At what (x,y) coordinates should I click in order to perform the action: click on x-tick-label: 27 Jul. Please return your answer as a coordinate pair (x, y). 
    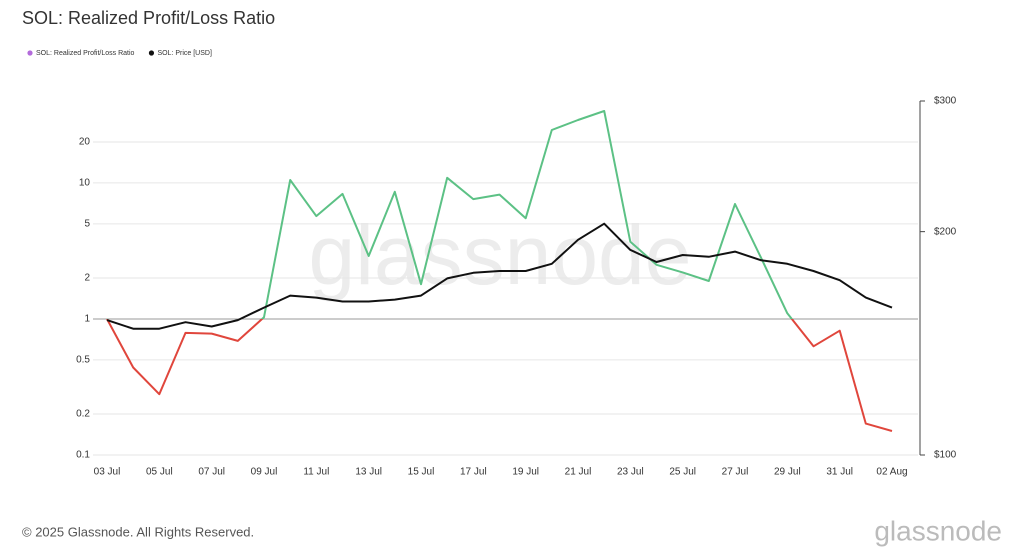
    Looking at the image, I should click on (735, 472).